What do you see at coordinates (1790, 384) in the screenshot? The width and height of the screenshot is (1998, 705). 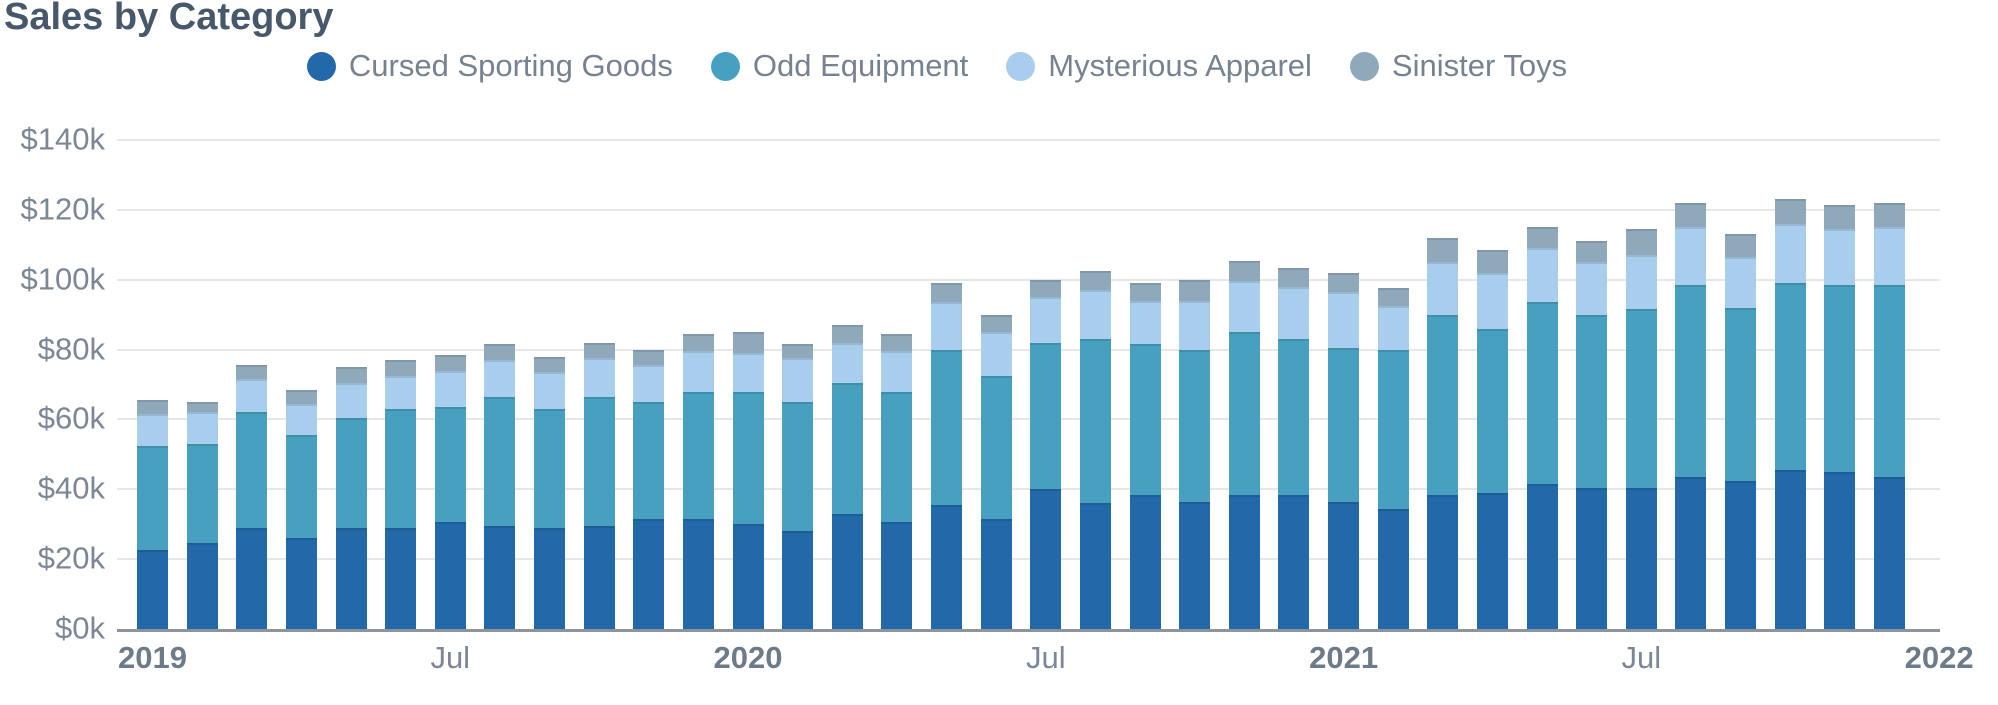 I see `bar-oct-2021` at bounding box center [1790, 384].